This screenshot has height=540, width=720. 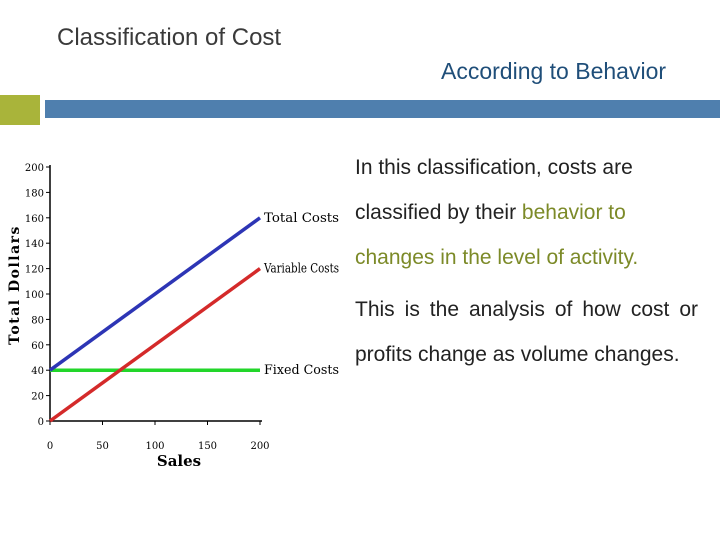 I want to click on y-tick-label: 140, so click(x=34, y=244).